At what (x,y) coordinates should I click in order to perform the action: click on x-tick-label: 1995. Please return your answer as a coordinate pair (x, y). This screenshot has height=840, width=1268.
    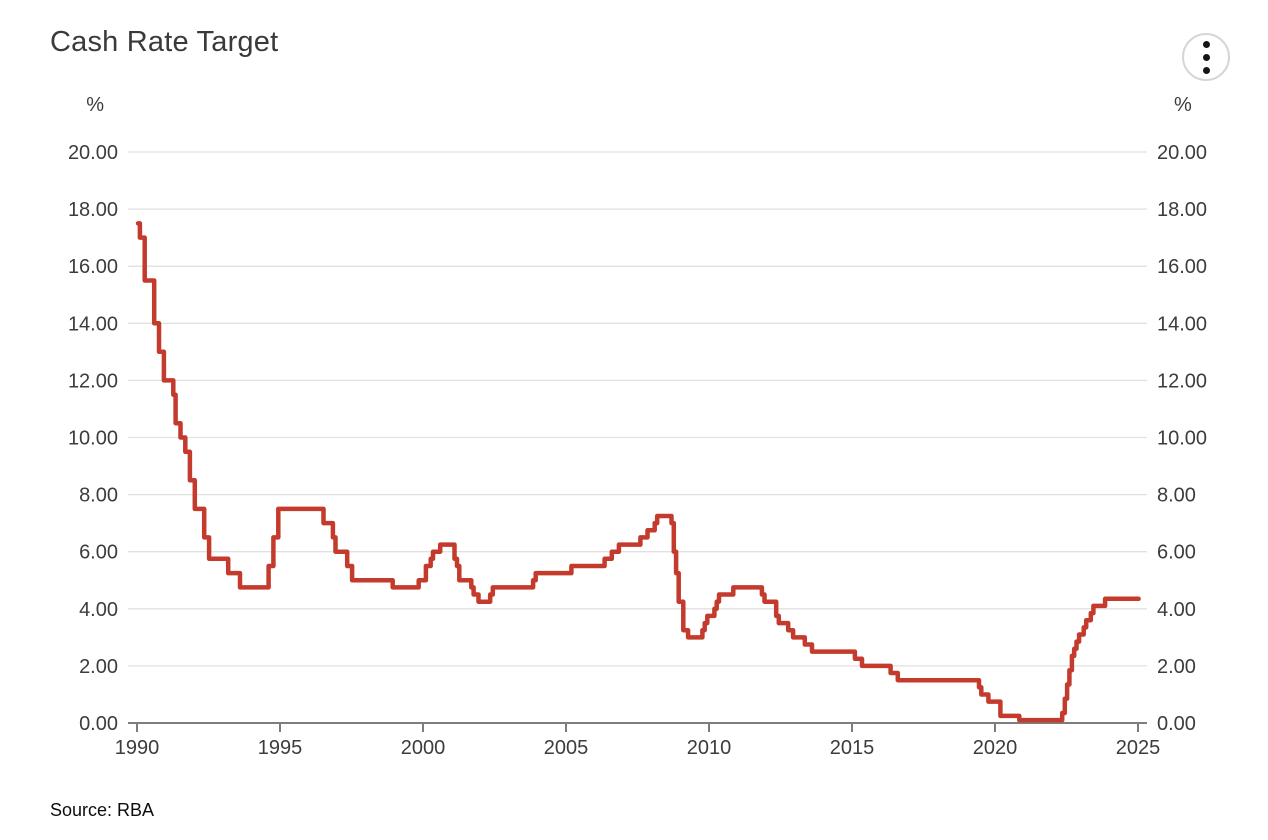
    Looking at the image, I should click on (280, 748).